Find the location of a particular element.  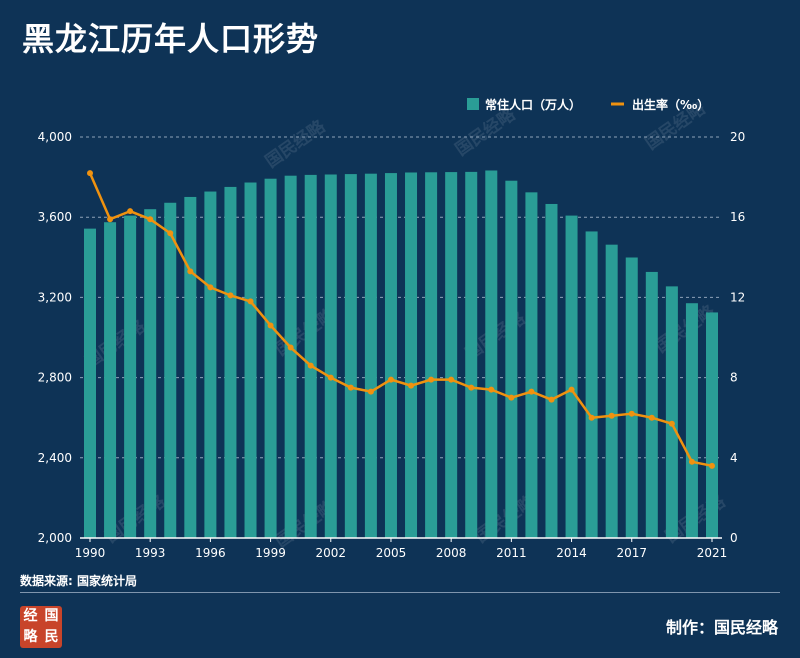

y-right-tick-label: 16 is located at coordinates (737, 217).